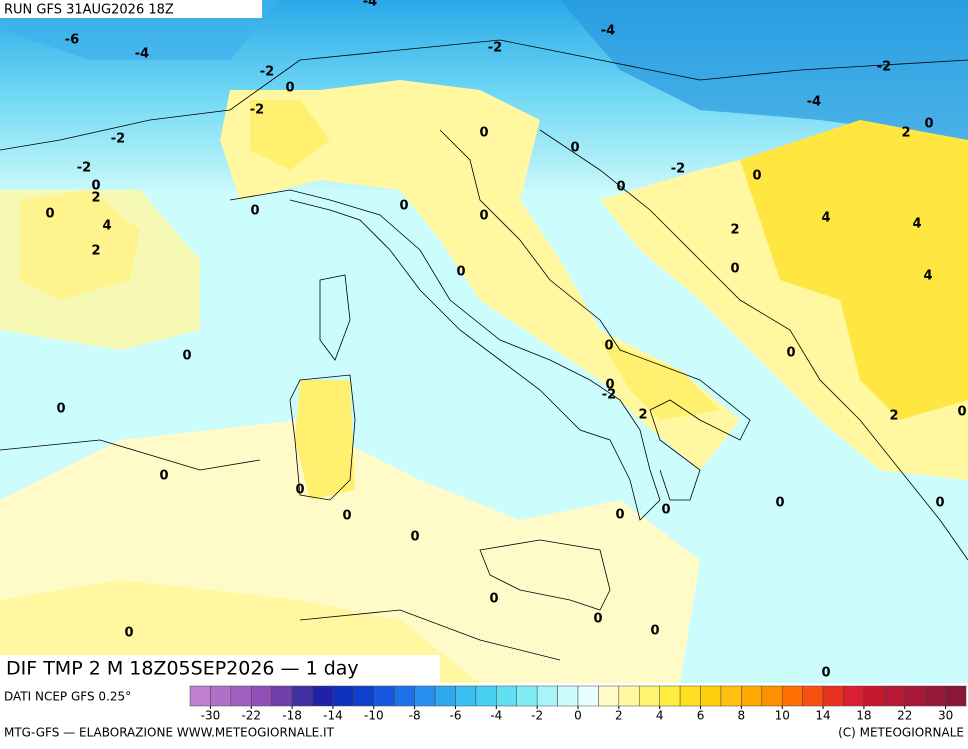 The height and width of the screenshot is (749, 968). I want to click on colorbar: -30 -22 -18 -14 -10 -8 -6 -4 -2 0 2 4 6 8 10 14 18 22 30, so click(578, 704).